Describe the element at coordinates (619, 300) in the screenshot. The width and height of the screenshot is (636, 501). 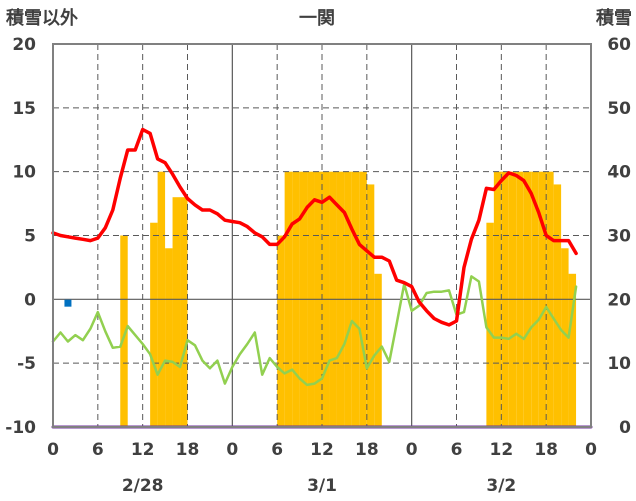
I see `right-tick-label: 20` at that location.